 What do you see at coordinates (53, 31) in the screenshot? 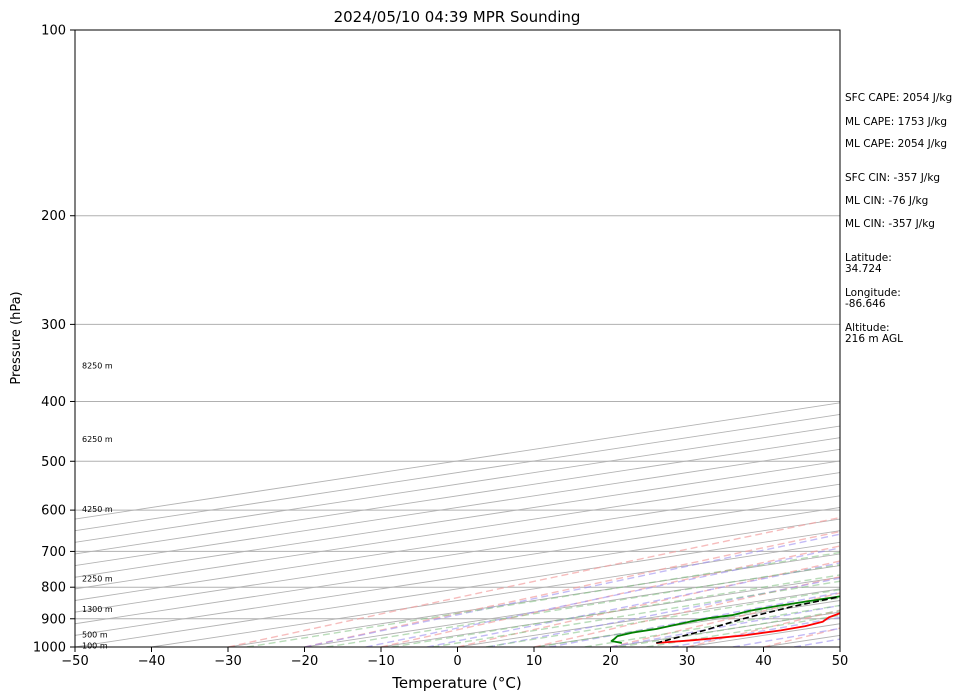
I see `y-tick-label: 100` at bounding box center [53, 31].